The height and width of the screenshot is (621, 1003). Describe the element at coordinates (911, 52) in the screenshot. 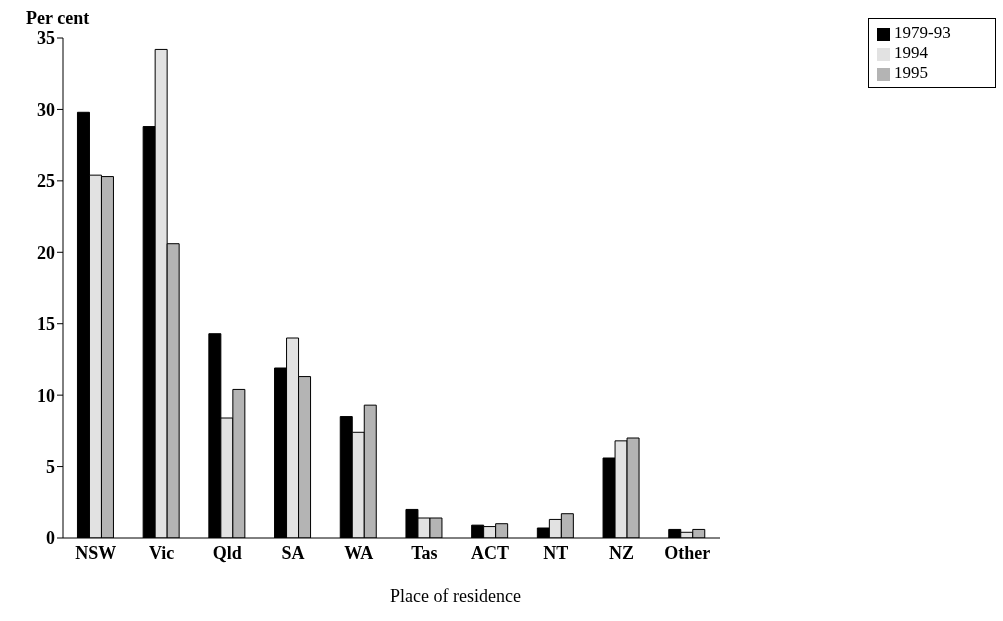

I see `legend-label: 1994` at that location.